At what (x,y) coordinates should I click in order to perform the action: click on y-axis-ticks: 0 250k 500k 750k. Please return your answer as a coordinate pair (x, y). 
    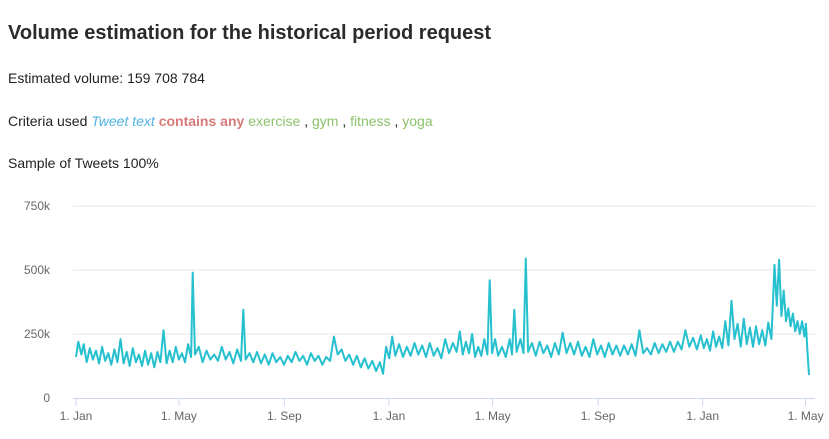
    Looking at the image, I should click on (37, 302).